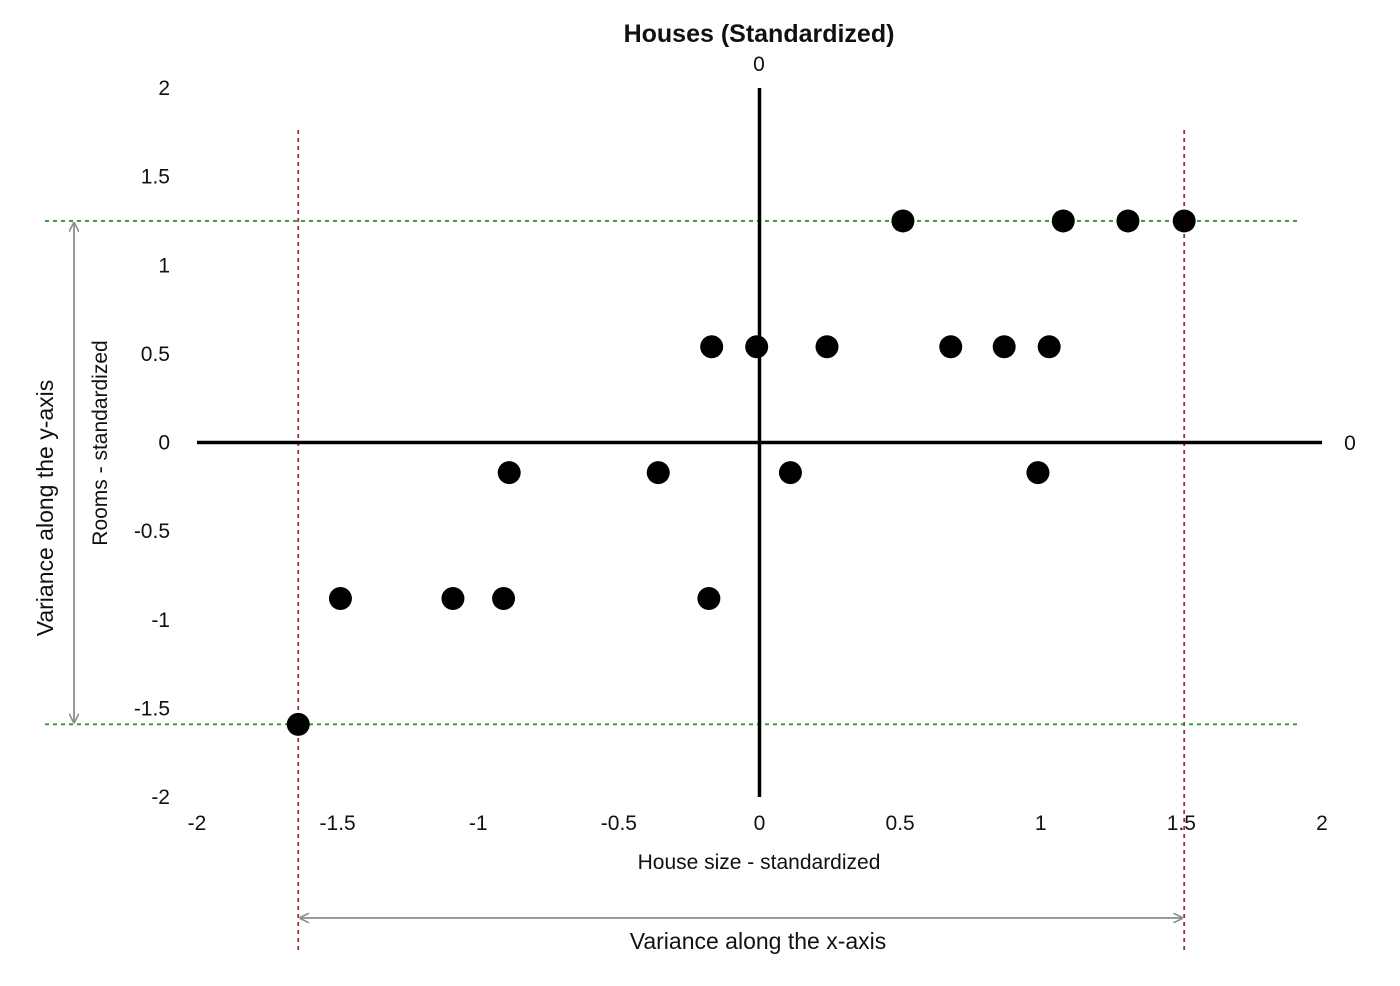  What do you see at coordinates (338, 823) in the screenshot?
I see `x-tick-label: -1.5` at bounding box center [338, 823].